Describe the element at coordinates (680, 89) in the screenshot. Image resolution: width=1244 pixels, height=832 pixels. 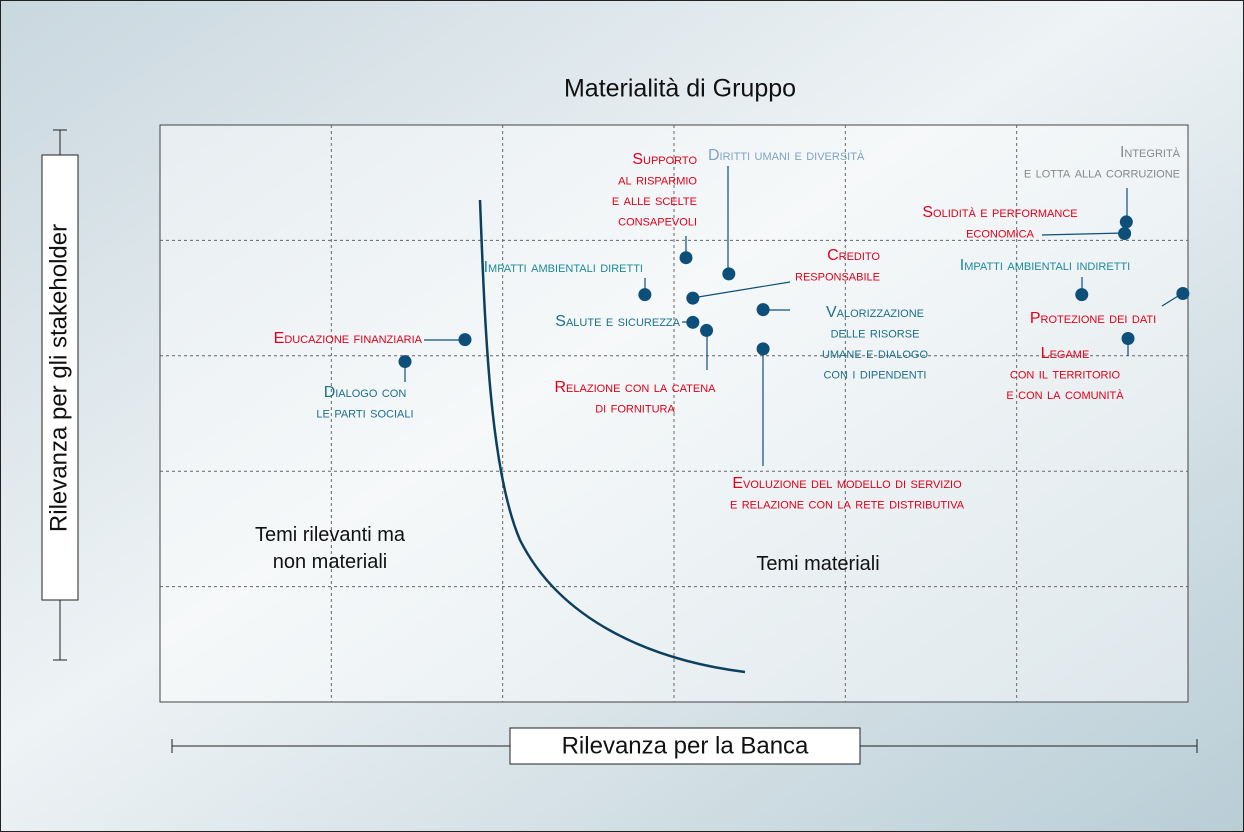
I see `chart-title: Materialità di Gruppo` at that location.